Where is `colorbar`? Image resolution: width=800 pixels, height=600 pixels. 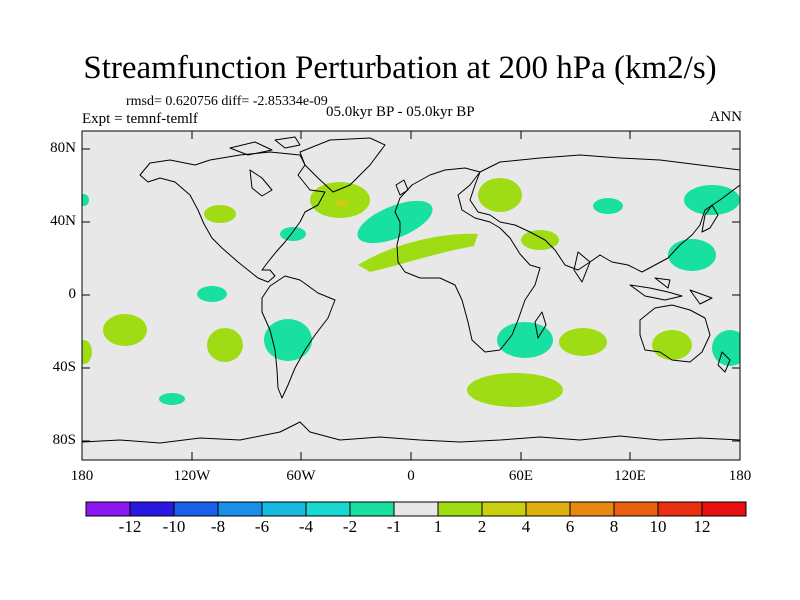
colorbar is located at coordinates (416, 509).